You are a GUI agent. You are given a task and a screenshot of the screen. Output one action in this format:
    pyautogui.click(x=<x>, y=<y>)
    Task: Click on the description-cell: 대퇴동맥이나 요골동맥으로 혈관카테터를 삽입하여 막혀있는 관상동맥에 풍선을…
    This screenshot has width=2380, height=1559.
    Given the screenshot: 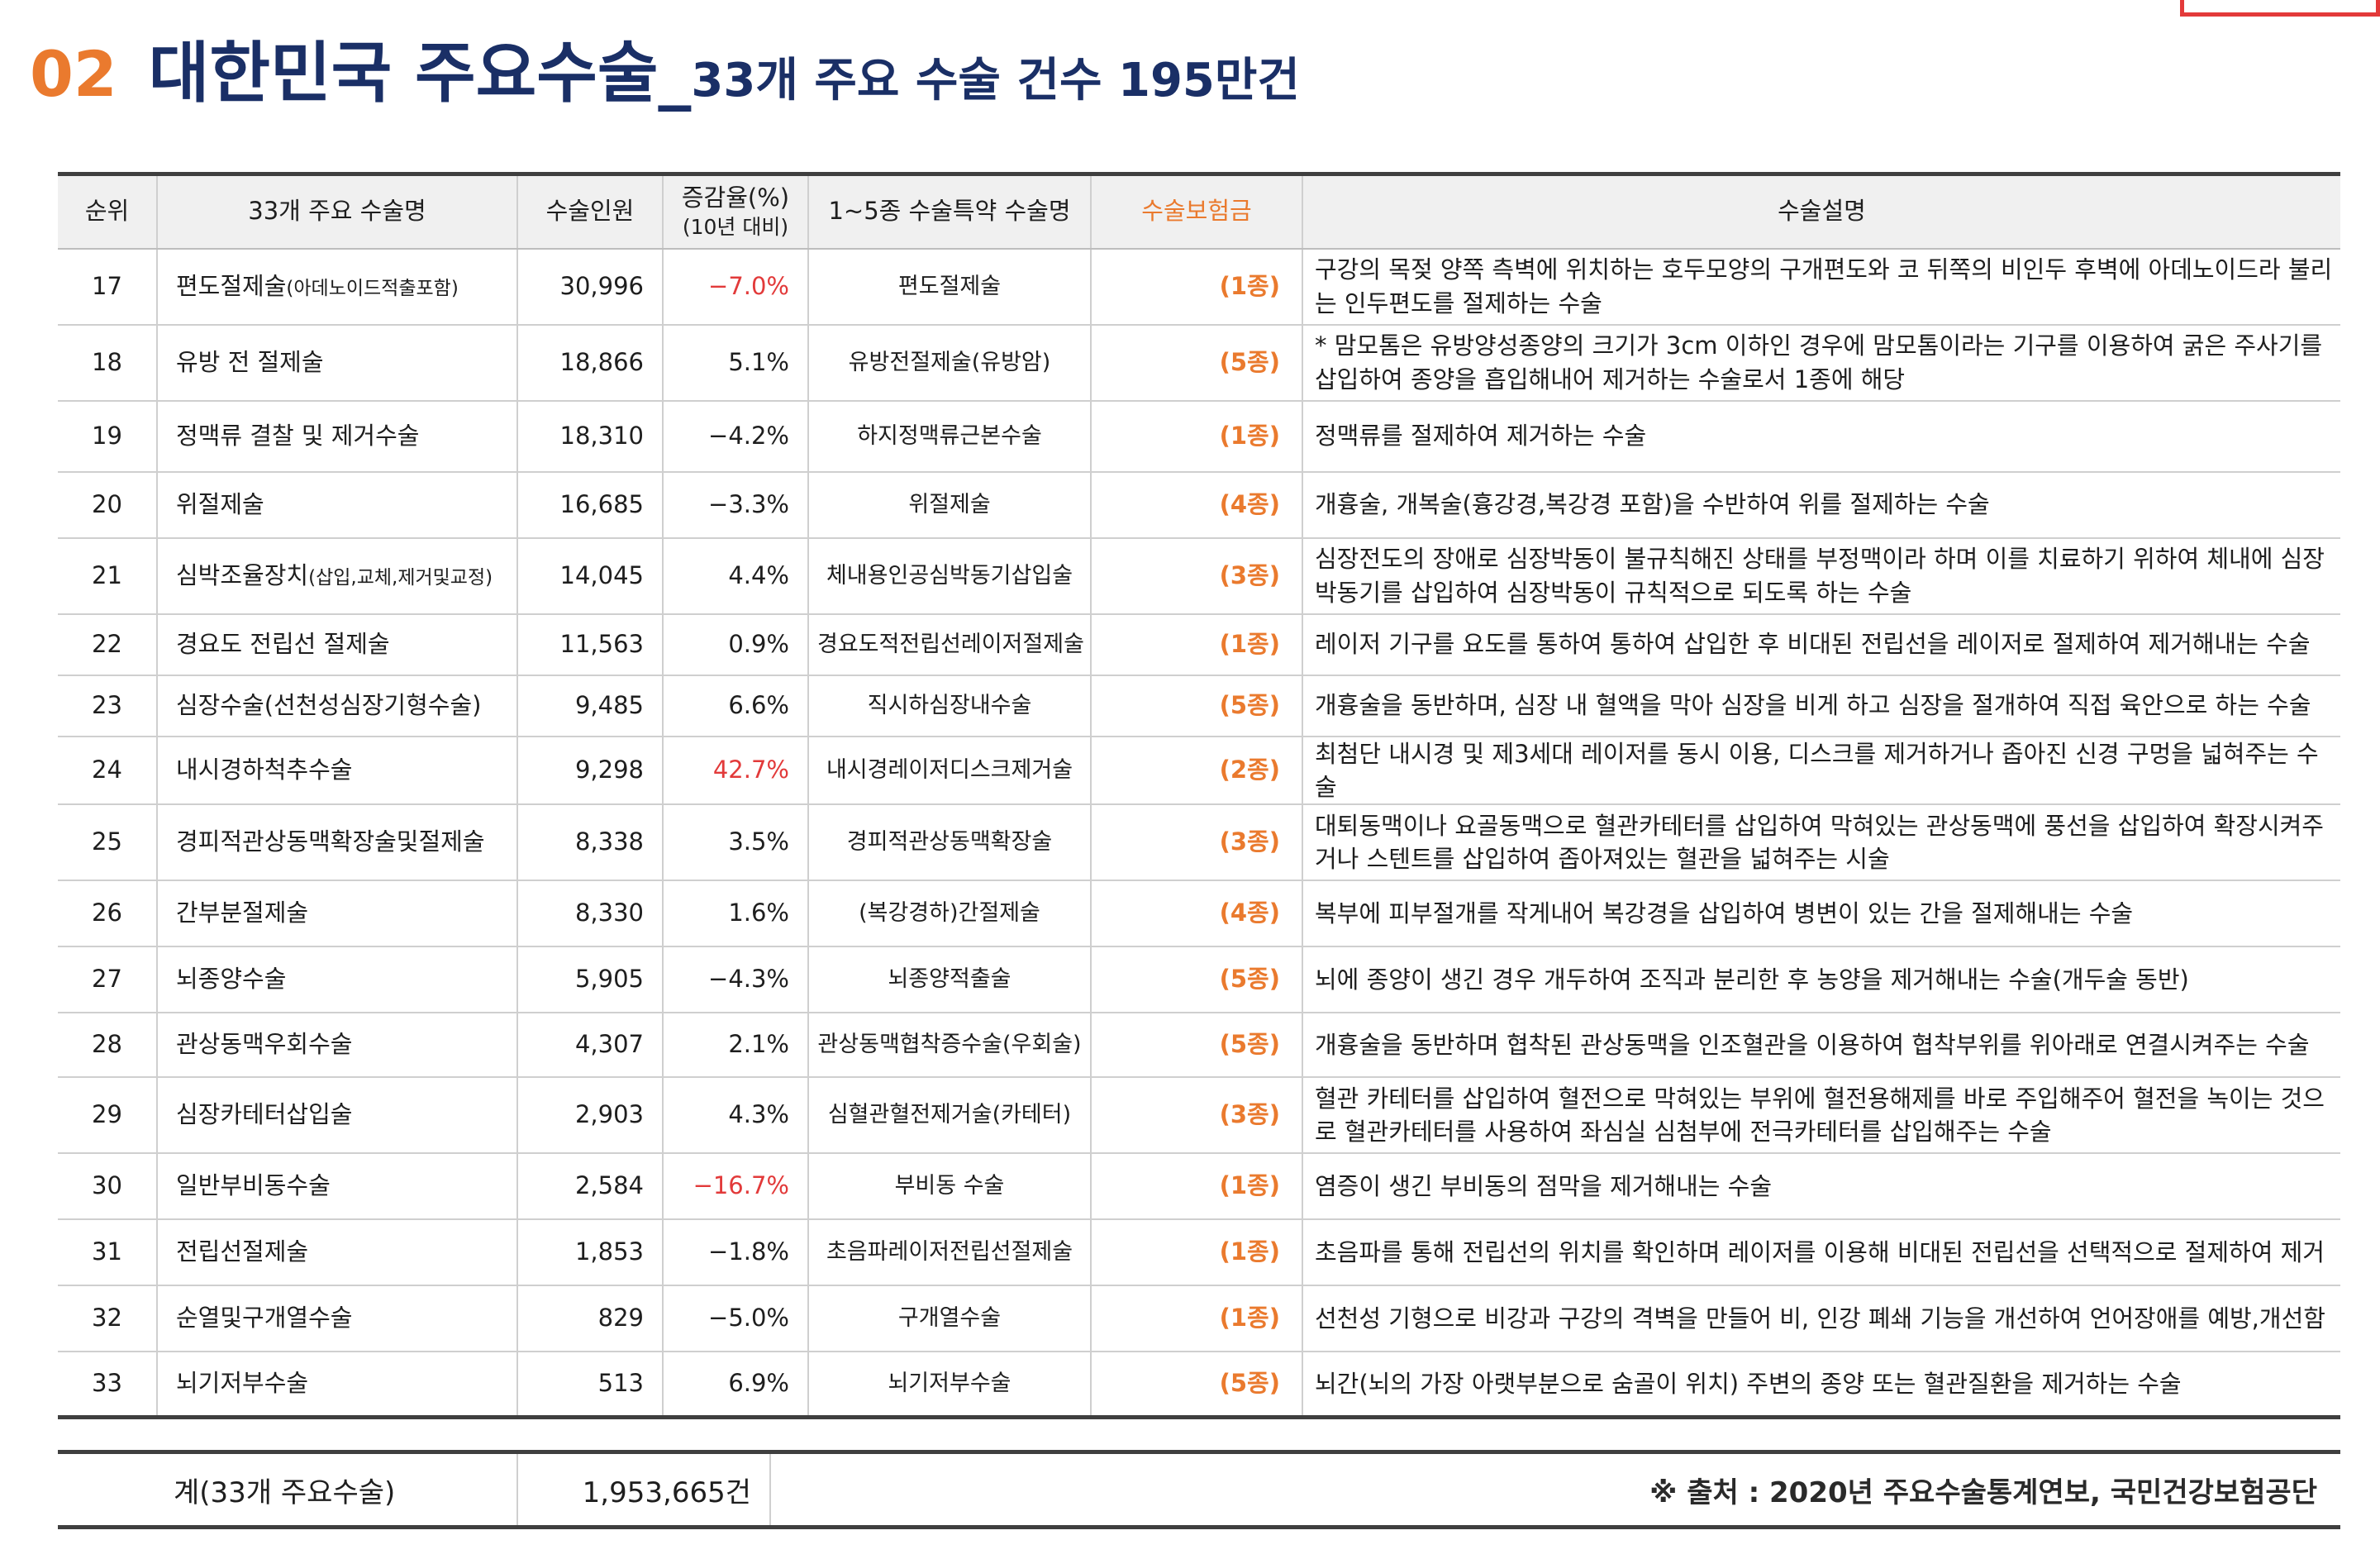 What is the action you would take?
    pyautogui.click(x=1821, y=842)
    